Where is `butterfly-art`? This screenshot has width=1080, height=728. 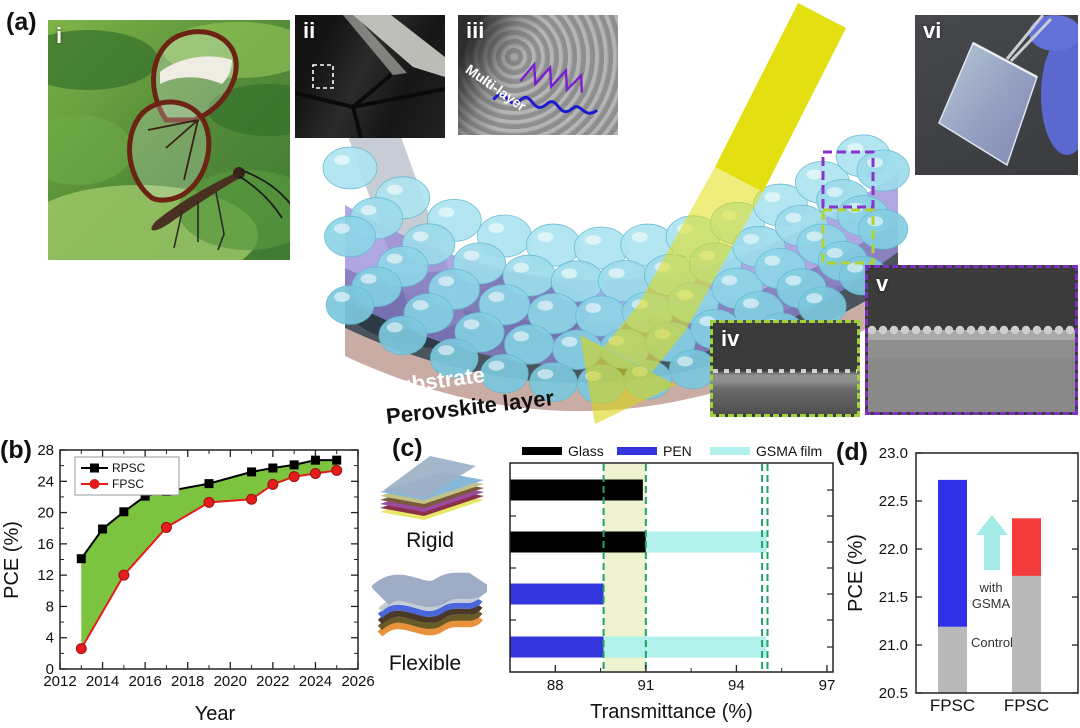 butterfly-art is located at coordinates (169, 140).